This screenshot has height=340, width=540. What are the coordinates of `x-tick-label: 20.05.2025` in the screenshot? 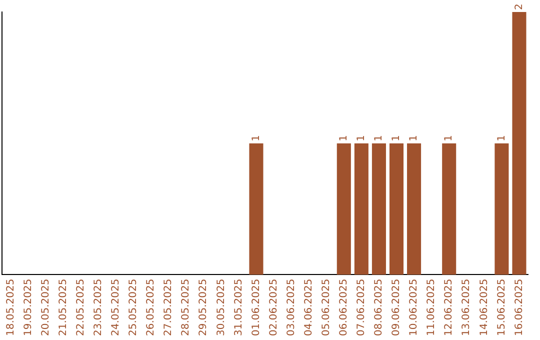 It's located at (46, 307).